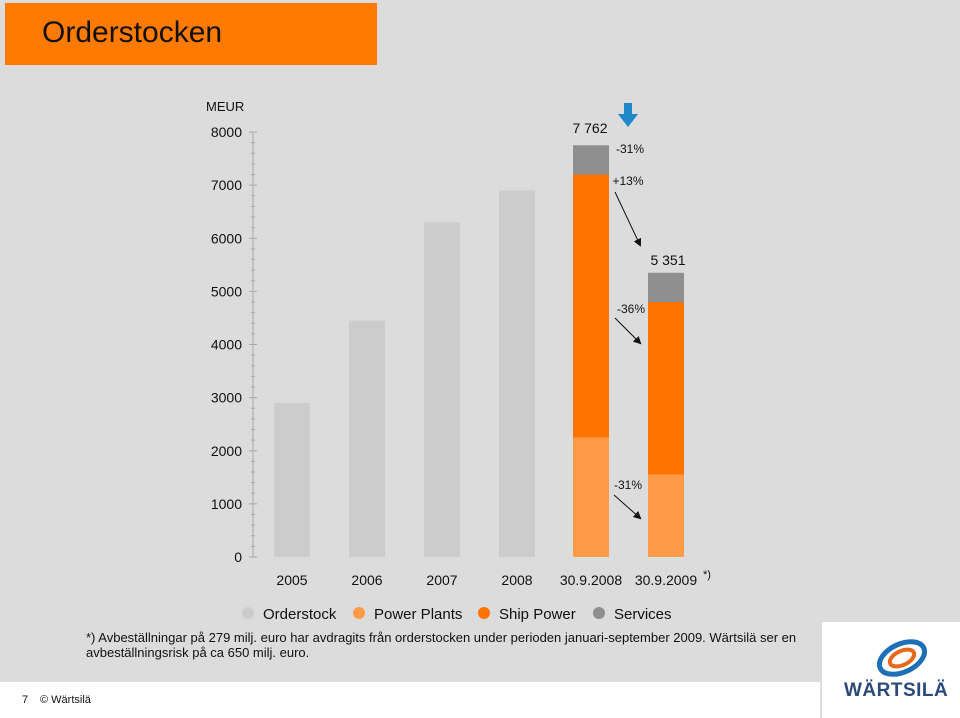 This screenshot has width=960, height=718. I want to click on legend-marker-ship-power, so click(484, 613).